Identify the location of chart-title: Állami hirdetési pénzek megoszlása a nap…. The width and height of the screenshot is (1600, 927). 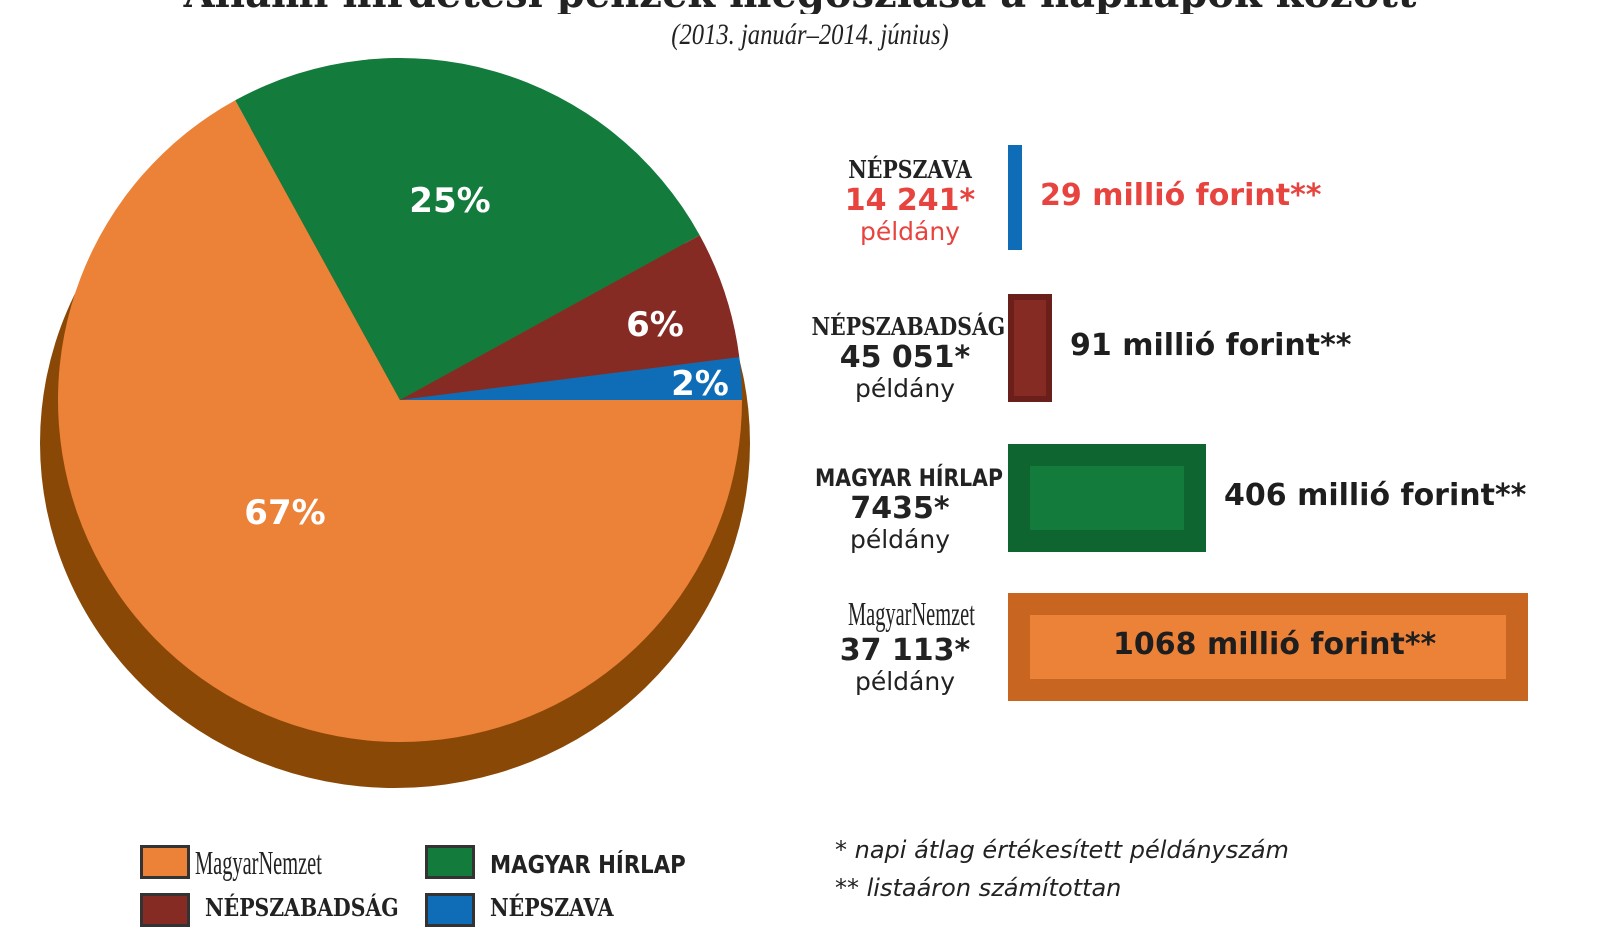
(800, 7).